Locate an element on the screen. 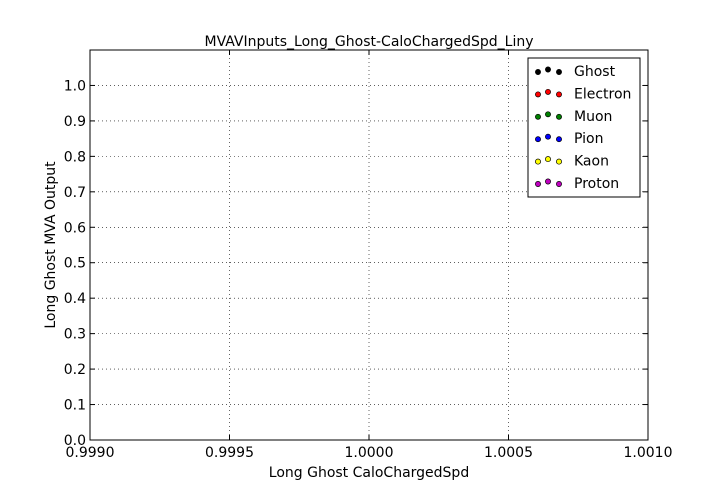 The image size is (720, 504). y-tick-label: 1.0 is located at coordinates (75, 86).